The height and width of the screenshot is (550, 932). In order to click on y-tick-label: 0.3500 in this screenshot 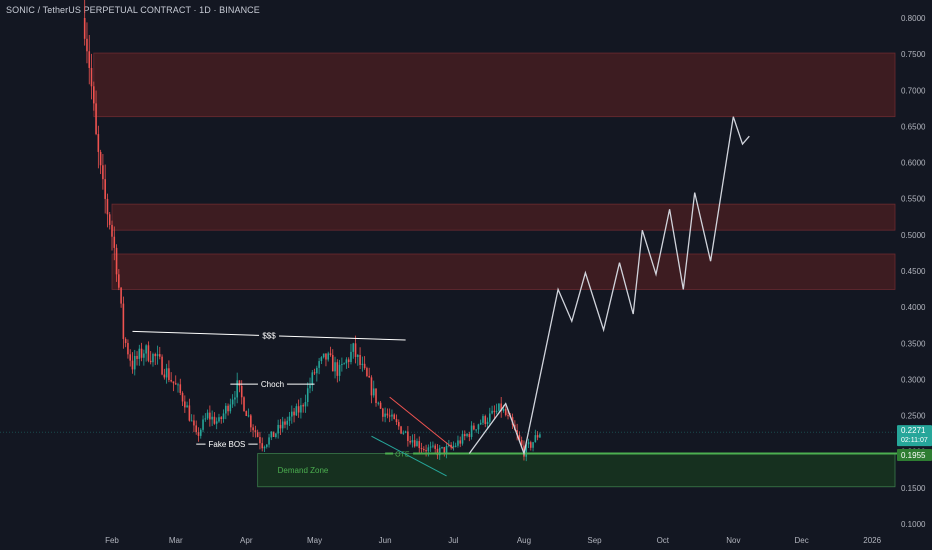, I will do `click(913, 343)`.